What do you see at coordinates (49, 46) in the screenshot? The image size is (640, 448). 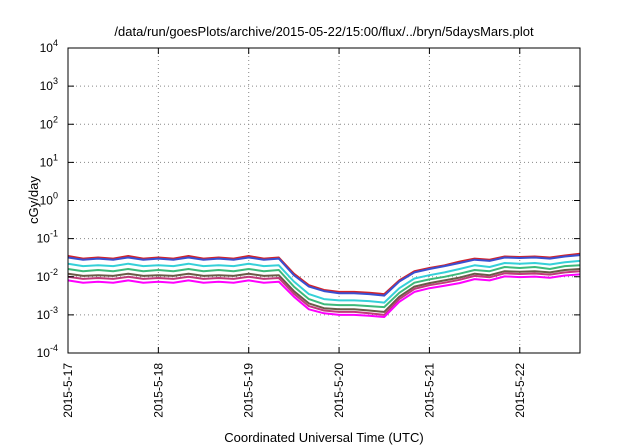 I see `y-tick-label: 10⁴` at bounding box center [49, 46].